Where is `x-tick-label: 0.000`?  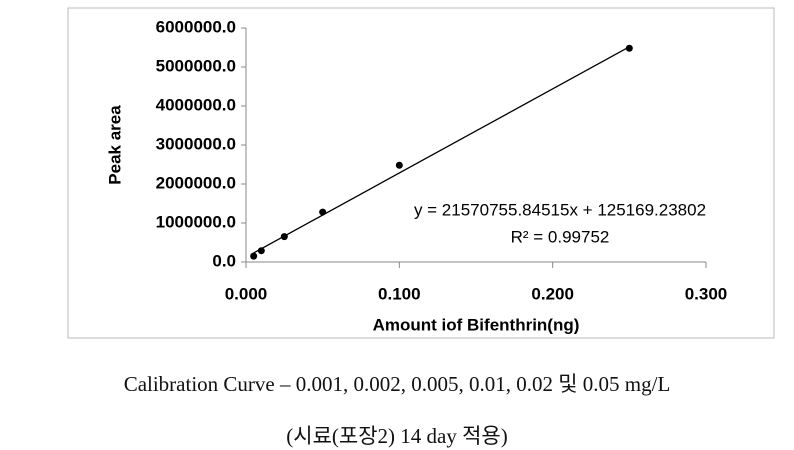
x-tick-label: 0.000 is located at coordinates (246, 293).